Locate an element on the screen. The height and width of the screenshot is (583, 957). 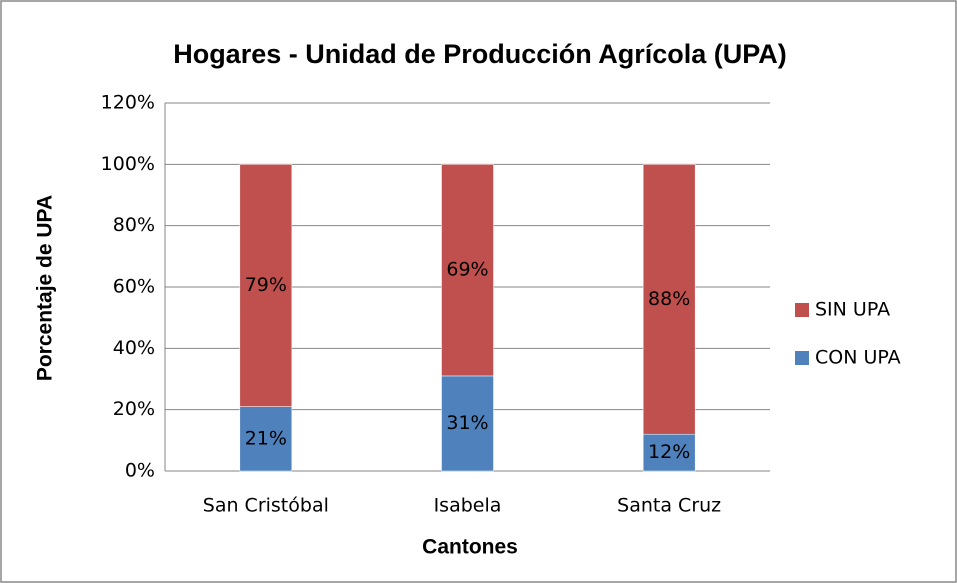
y-tick-label: 20% is located at coordinates (134, 409).